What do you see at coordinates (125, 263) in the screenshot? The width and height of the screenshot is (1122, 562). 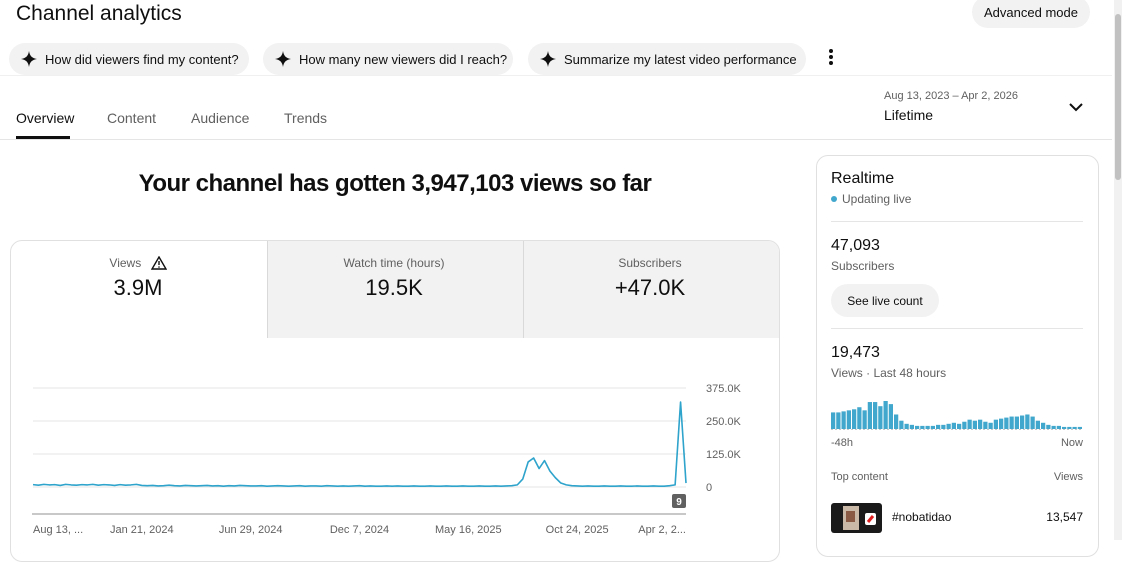 I see `metric-label-text: Views` at bounding box center [125, 263].